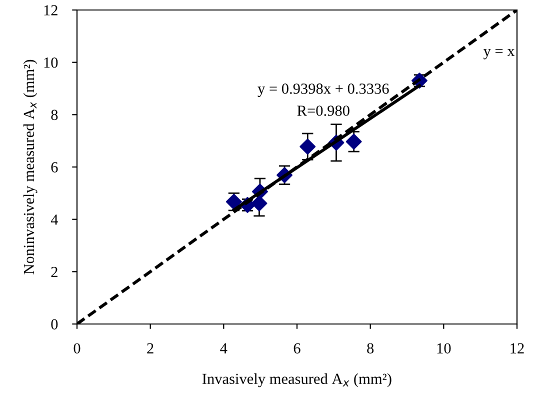  Describe the element at coordinates (370, 348) in the screenshot. I see `x-tick-label: 8` at that location.